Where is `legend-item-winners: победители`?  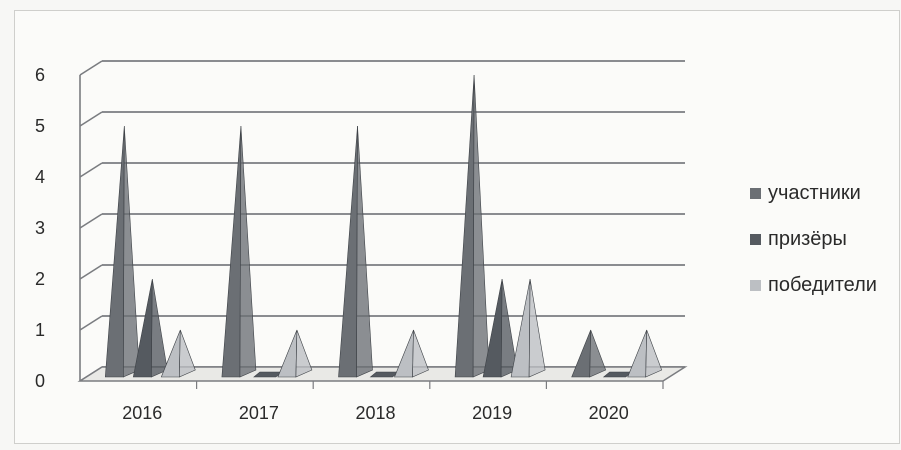 legend-item-winners: победители is located at coordinates (813, 285).